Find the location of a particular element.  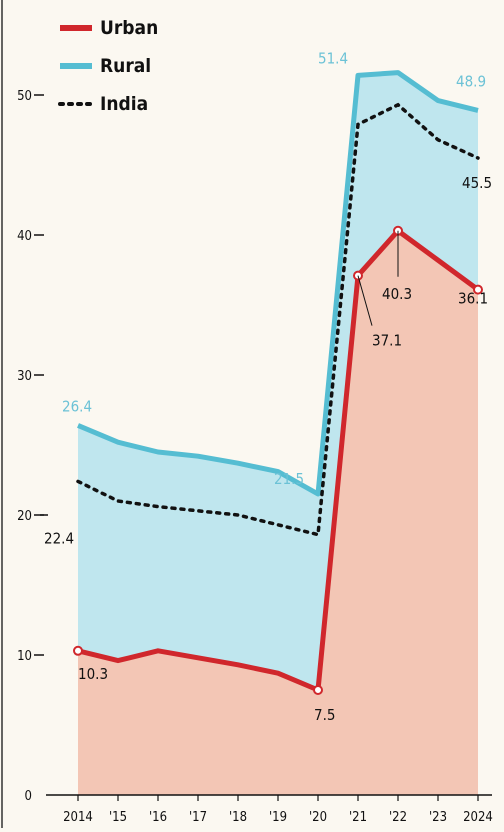

x-tick-label: '15 is located at coordinates (118, 817).